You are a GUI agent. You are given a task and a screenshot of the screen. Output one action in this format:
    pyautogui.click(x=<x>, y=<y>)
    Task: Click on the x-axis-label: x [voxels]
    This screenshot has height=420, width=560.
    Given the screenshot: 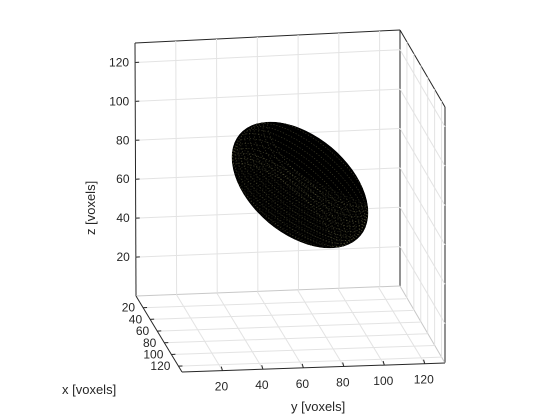 What is the action you would take?
    pyautogui.click(x=89, y=389)
    